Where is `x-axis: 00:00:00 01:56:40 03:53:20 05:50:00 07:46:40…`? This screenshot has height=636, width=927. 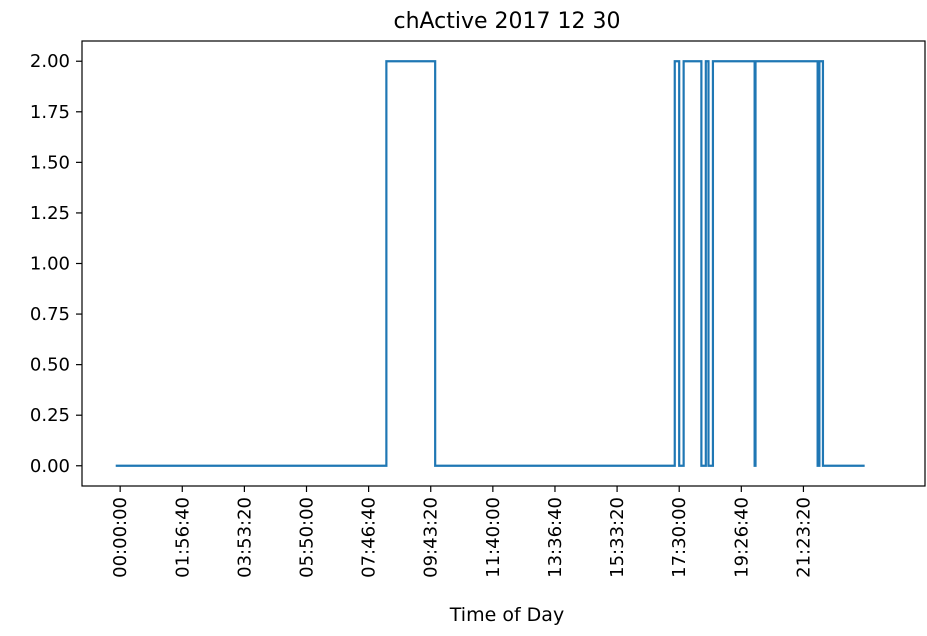 x-axis: 00:00:00 01:56:40 03:53:20 05:50:00 07:46:40… is located at coordinates (462, 532).